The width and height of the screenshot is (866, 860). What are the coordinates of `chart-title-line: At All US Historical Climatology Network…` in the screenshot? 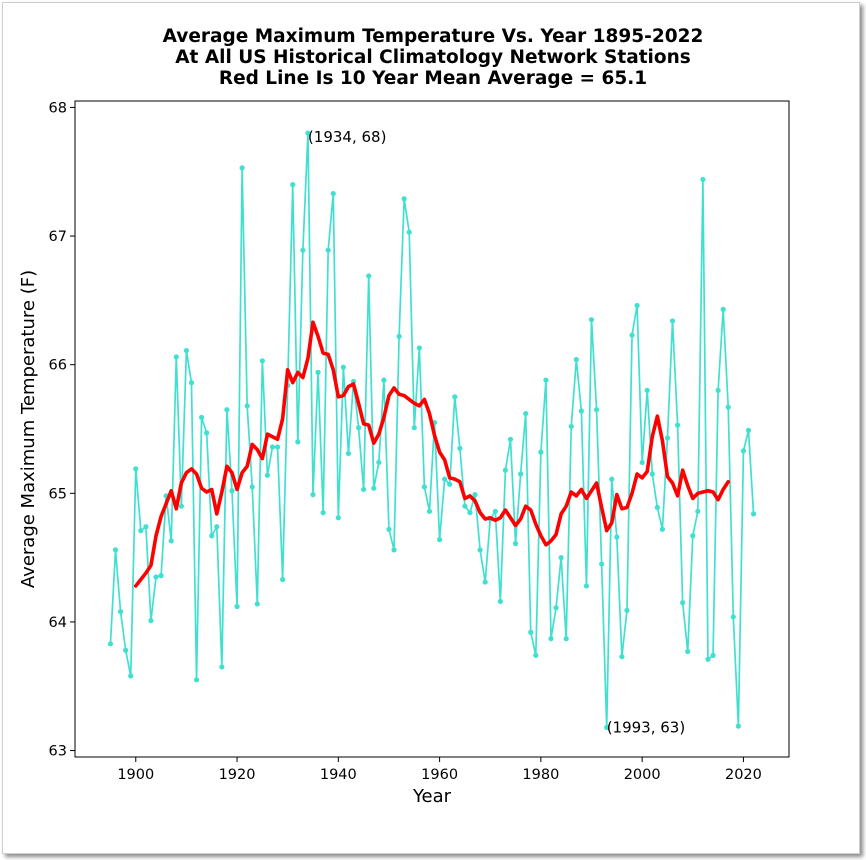 It's located at (433, 57).